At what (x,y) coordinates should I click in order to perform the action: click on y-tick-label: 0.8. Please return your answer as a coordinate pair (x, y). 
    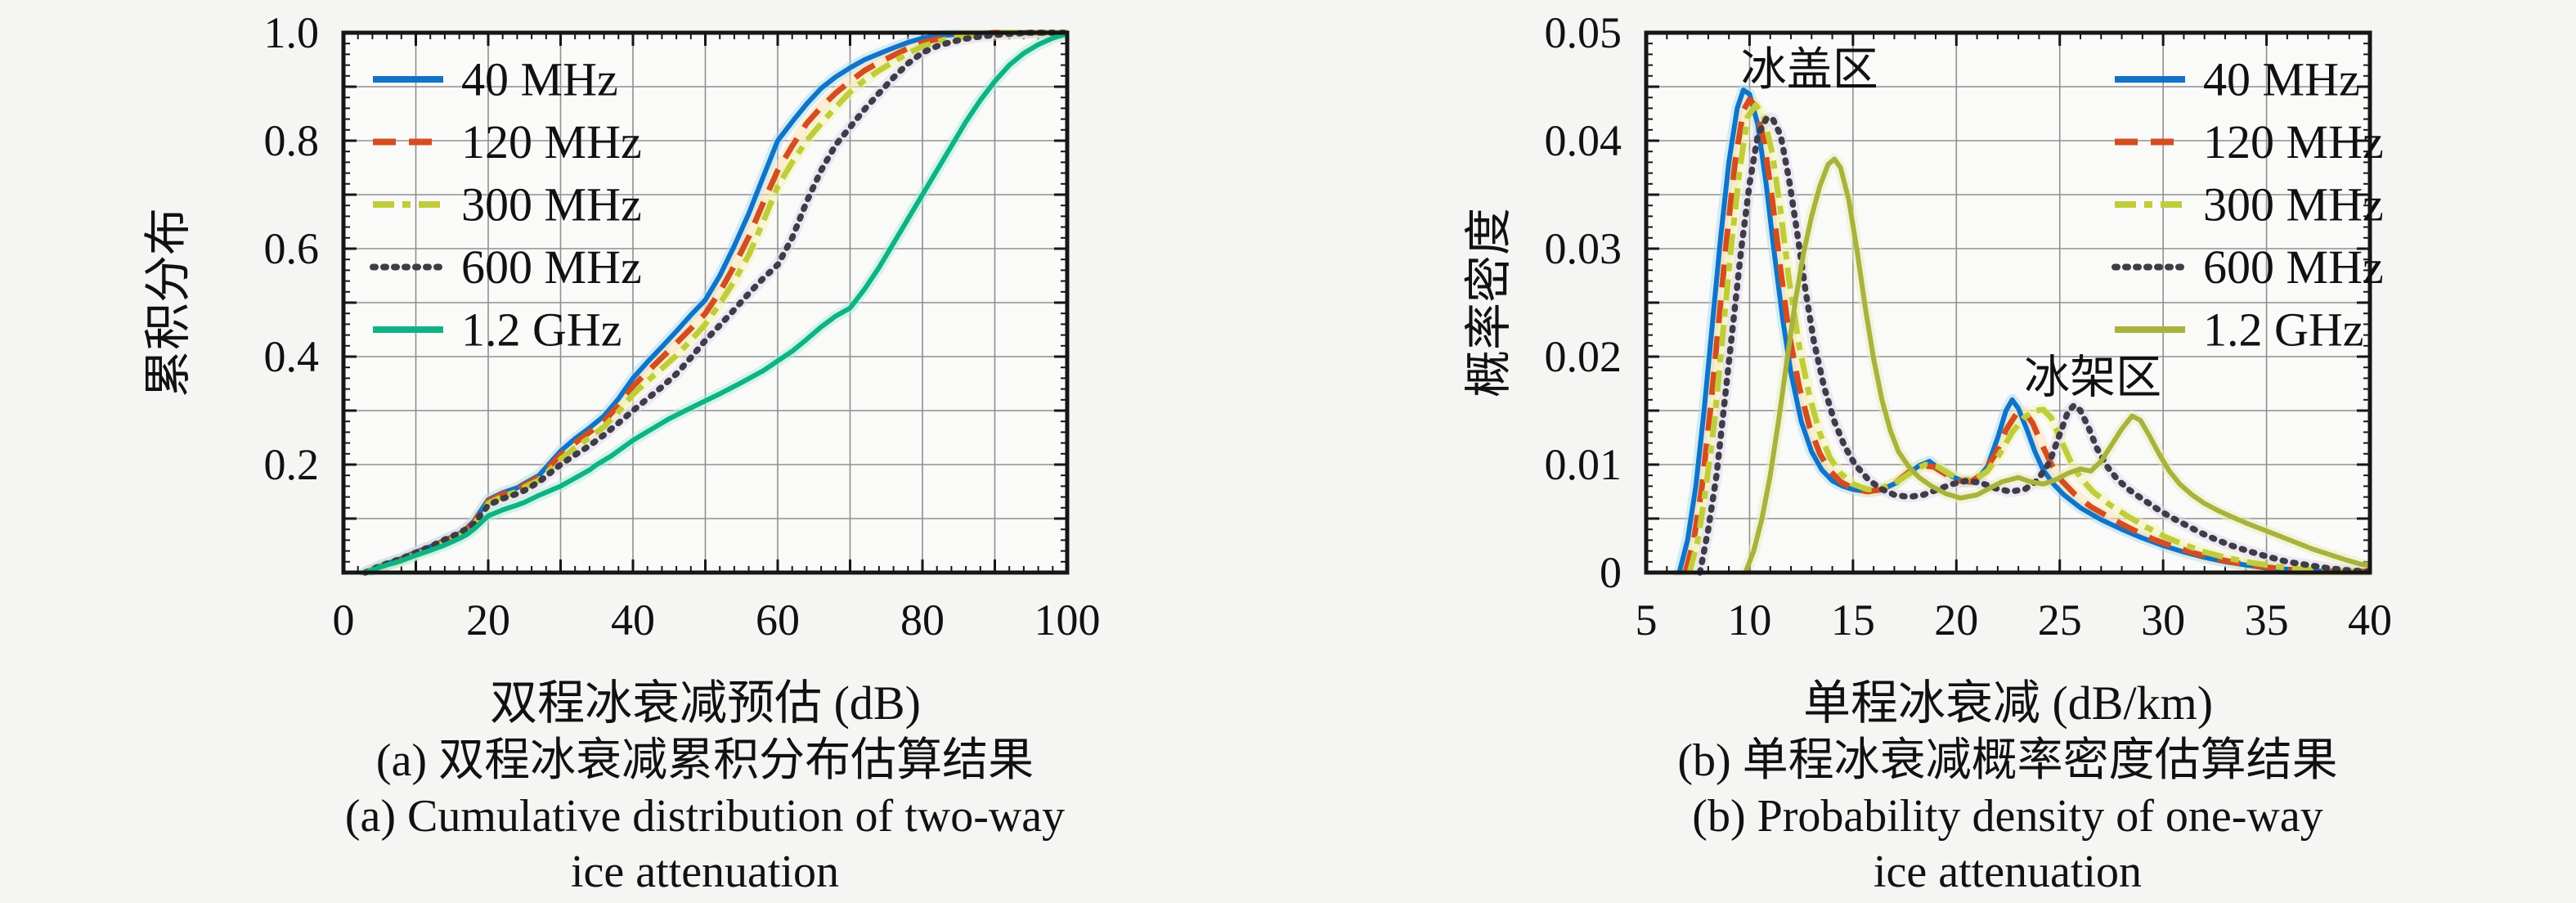
    Looking at the image, I should click on (292, 140).